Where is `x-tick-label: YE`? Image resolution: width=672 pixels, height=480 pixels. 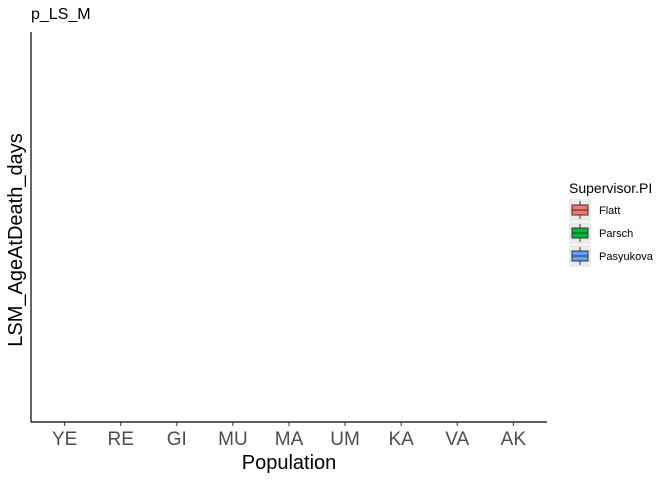 x-tick-label: YE is located at coordinates (64, 439).